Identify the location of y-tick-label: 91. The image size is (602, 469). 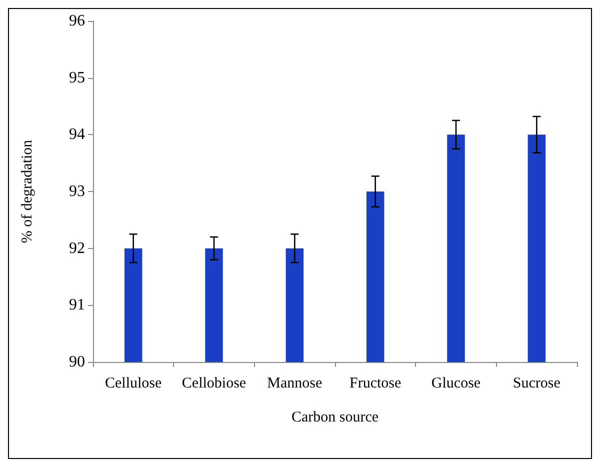
(77, 305).